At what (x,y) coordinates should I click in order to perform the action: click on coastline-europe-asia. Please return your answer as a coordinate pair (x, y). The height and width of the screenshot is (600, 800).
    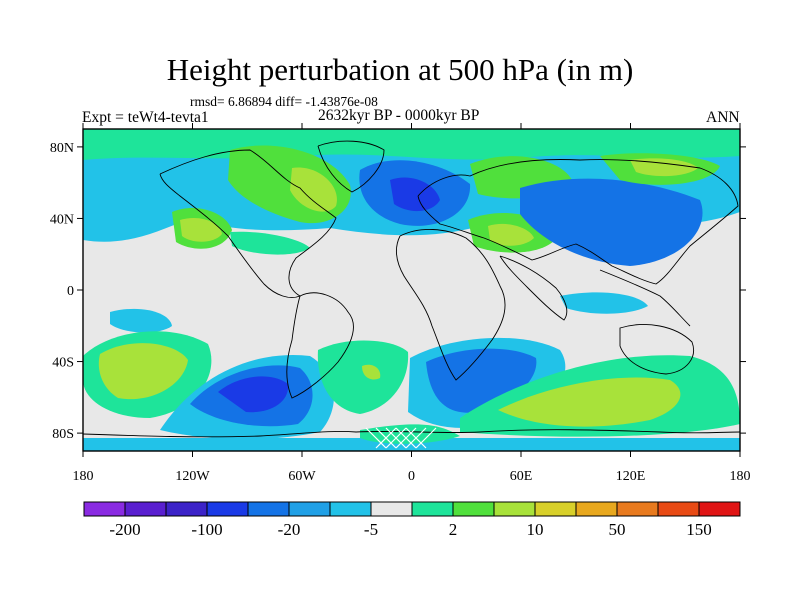
    Looking at the image, I should click on (578, 222).